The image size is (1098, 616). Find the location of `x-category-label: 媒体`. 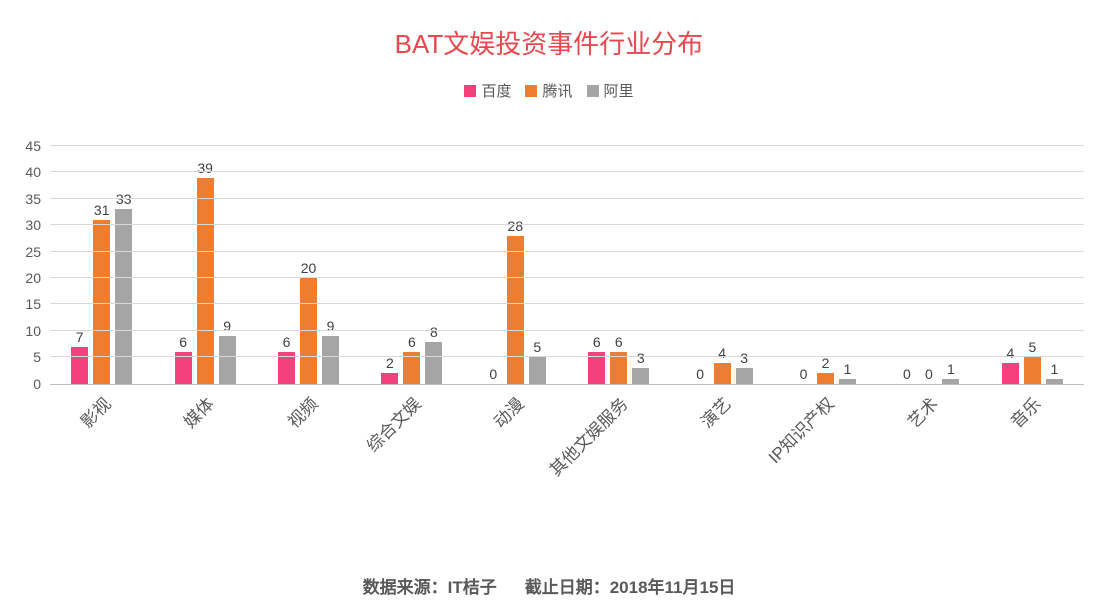

x-category-label: 媒体 is located at coordinates (199, 413).